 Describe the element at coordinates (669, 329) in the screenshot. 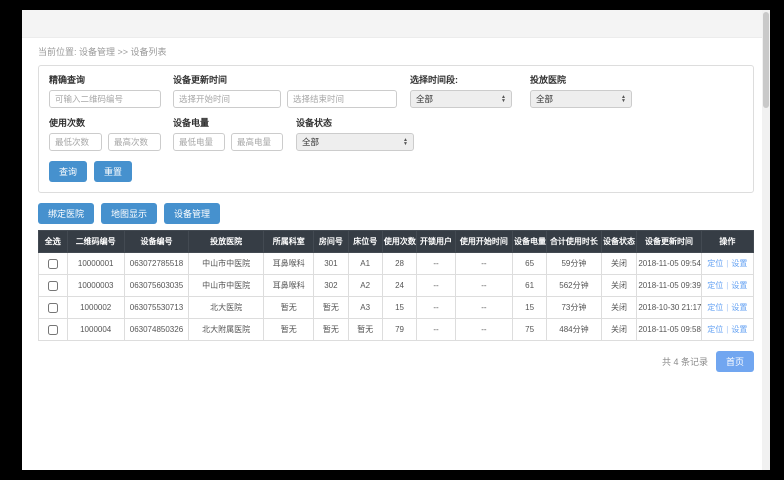

I see `table-cell: 2018-11-05 09:58` at that location.